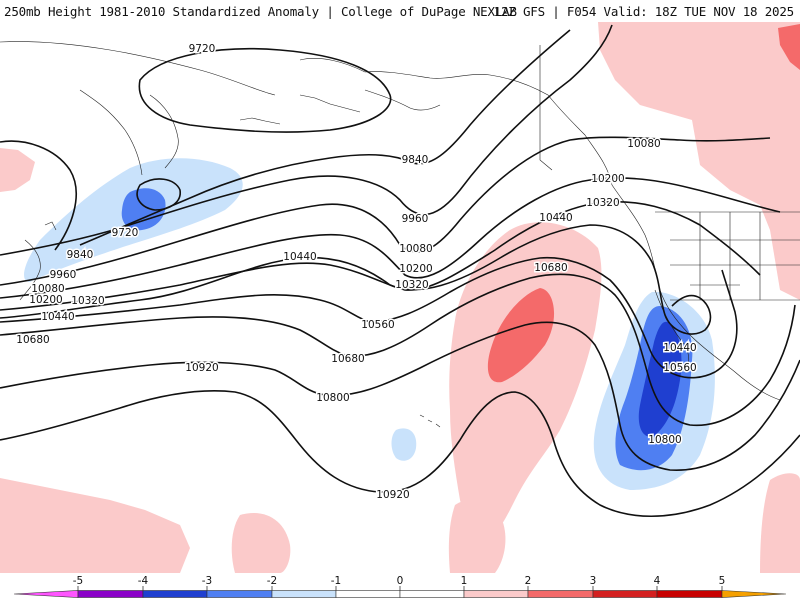 The height and width of the screenshot is (600, 800). What do you see at coordinates (521, 335) in the screenshot?
I see `positive-anomaly-east-pacific-strong` at bounding box center [521, 335].